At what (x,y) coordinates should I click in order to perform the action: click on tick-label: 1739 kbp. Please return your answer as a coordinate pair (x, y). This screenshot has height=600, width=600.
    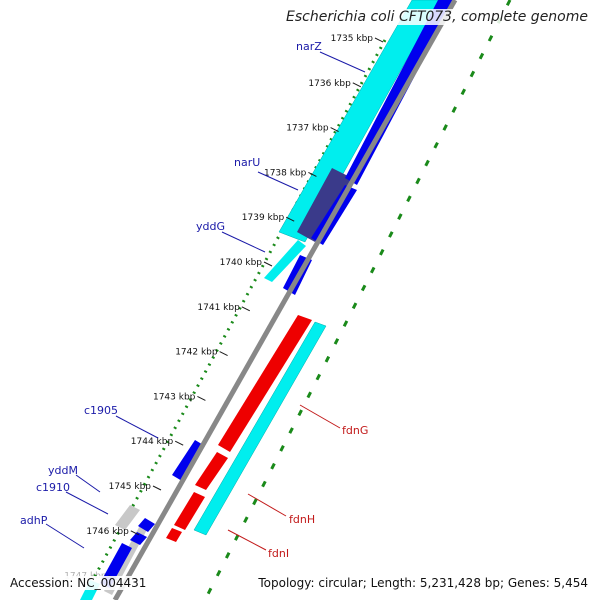
    Looking at the image, I should click on (263, 218).